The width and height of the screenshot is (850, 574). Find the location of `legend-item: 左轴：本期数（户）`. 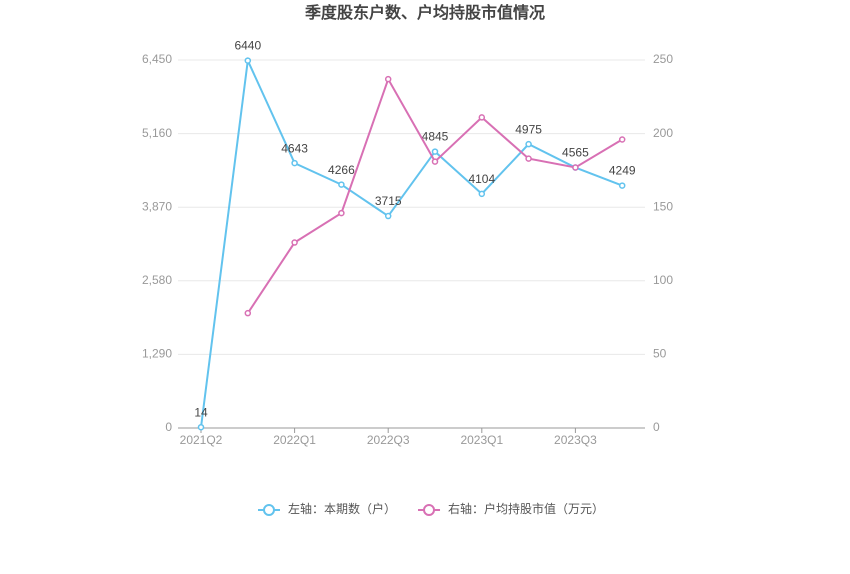

legend-item: 左轴：本期数（户） is located at coordinates (327, 508).